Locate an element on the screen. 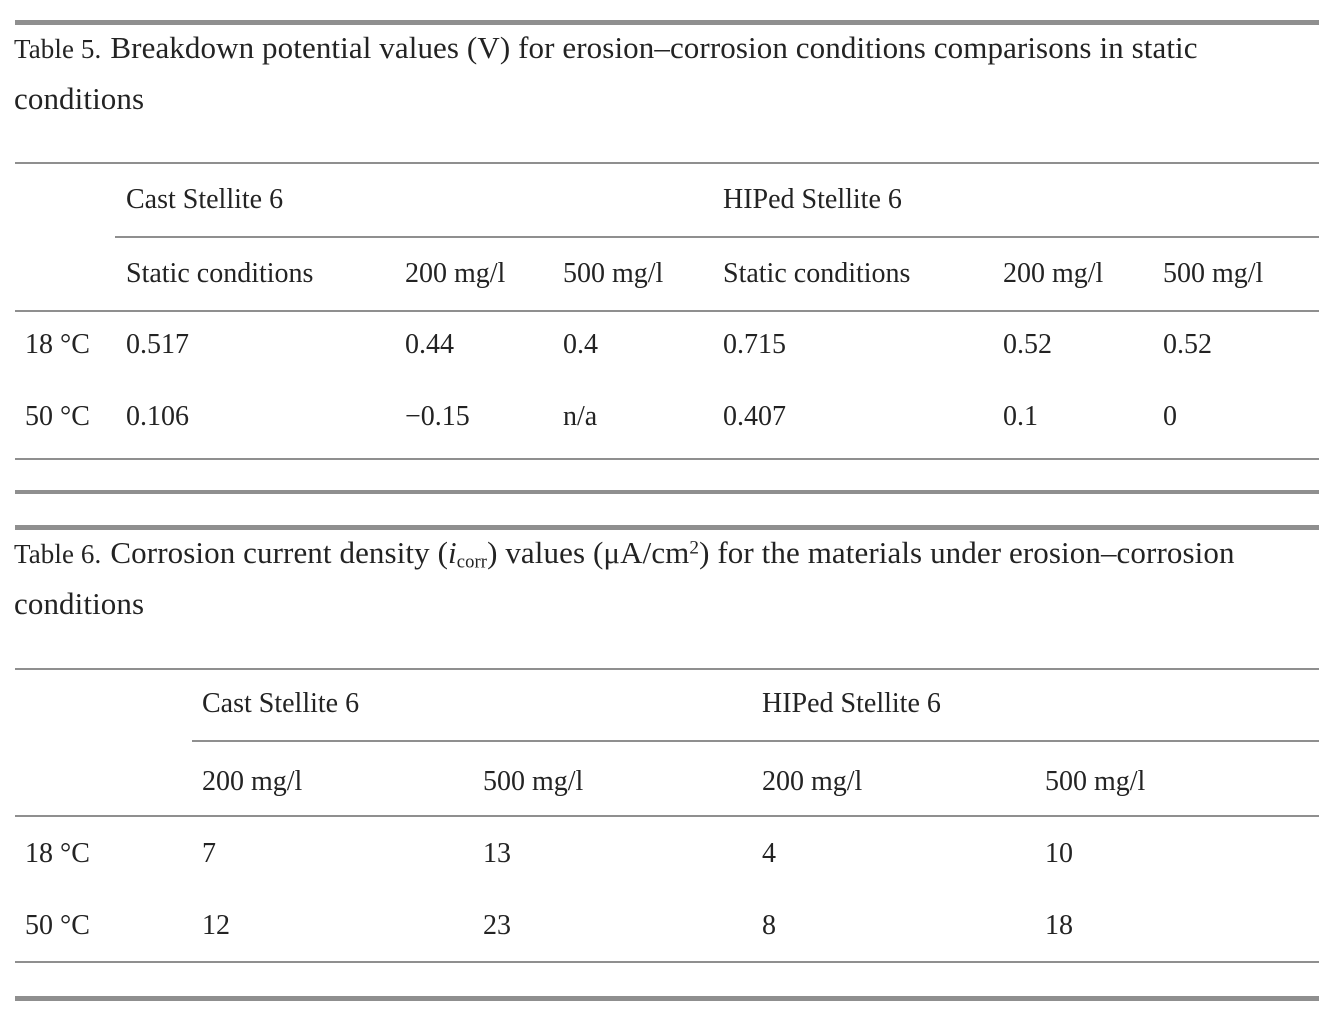 The width and height of the screenshot is (1336, 1032). table5-group-header-hiped: HIPed Stellite 6 is located at coordinates (812, 199).